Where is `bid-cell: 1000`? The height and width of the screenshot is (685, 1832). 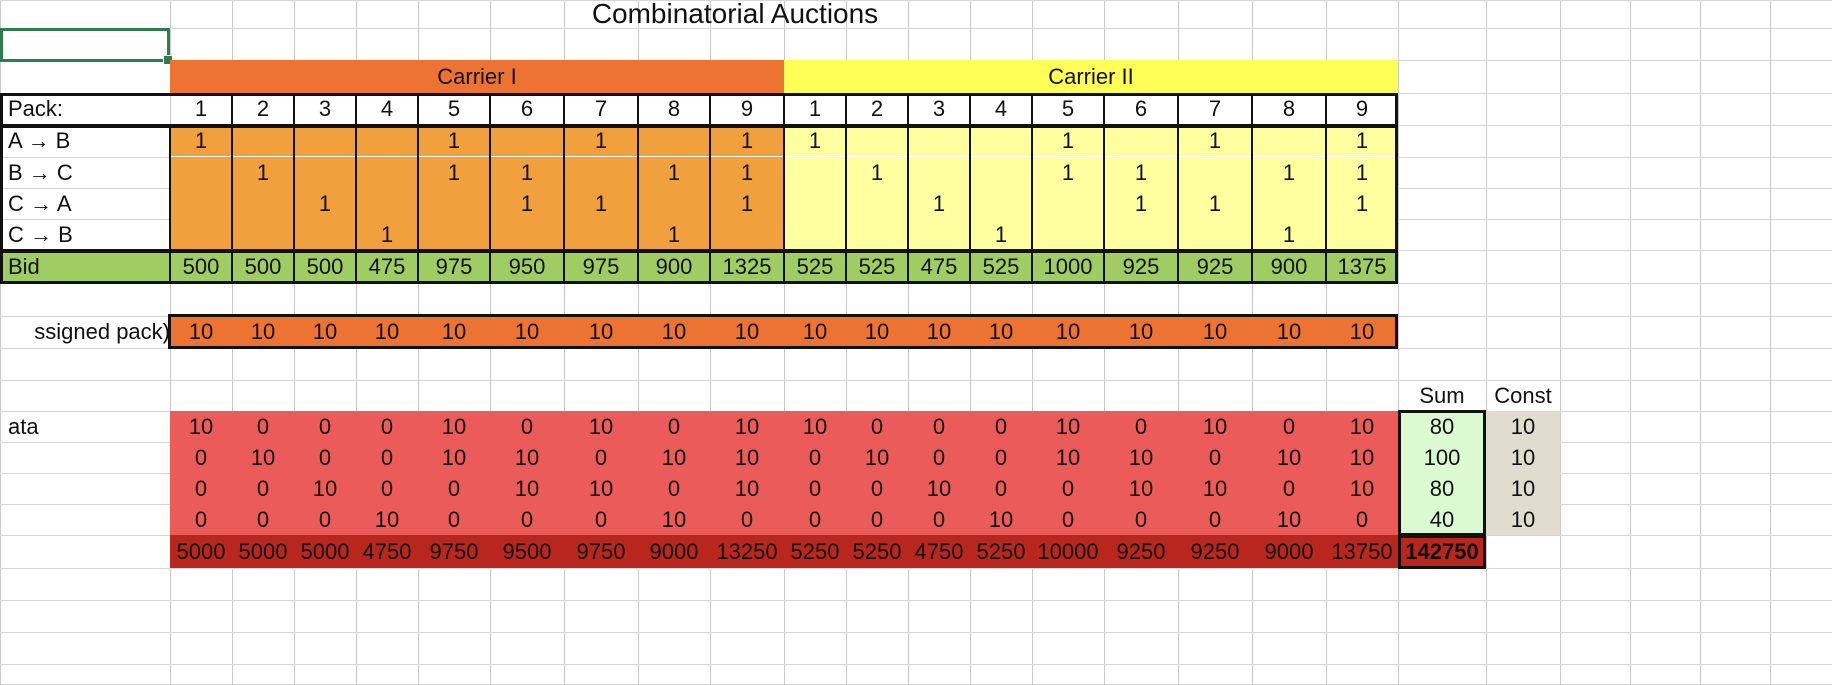 bid-cell: 1000 is located at coordinates (1068, 266).